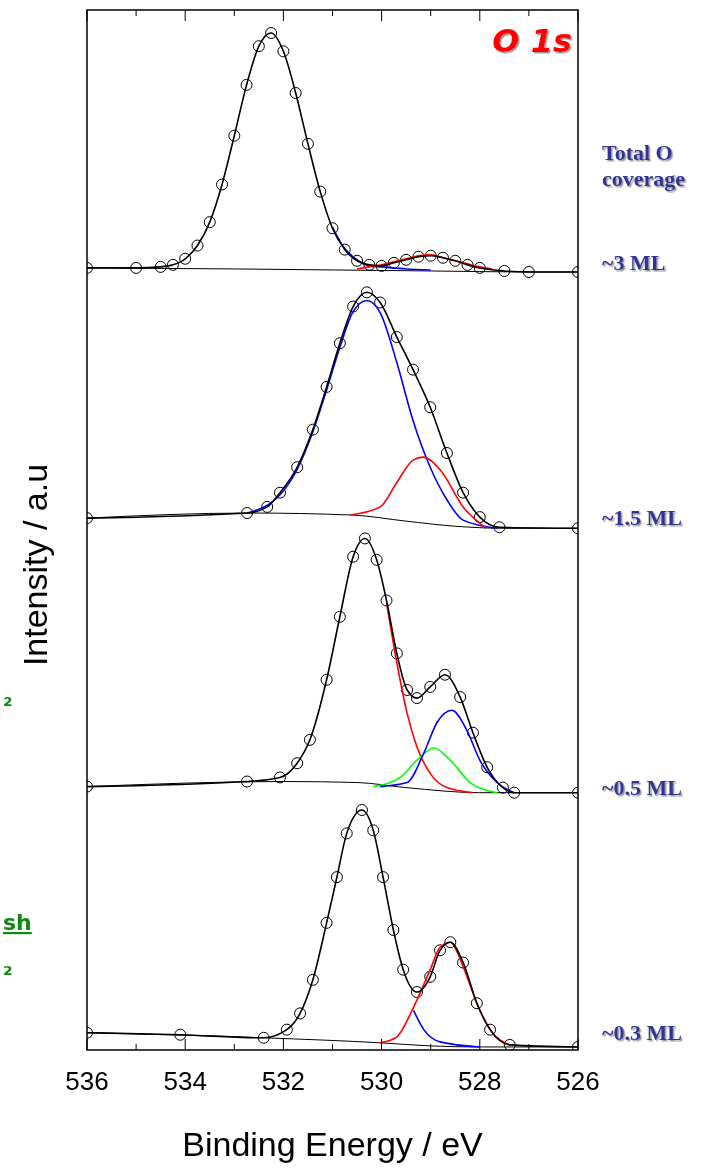  Describe the element at coordinates (642, 517) in the screenshot. I see `text: ~1.5 ML` at that location.